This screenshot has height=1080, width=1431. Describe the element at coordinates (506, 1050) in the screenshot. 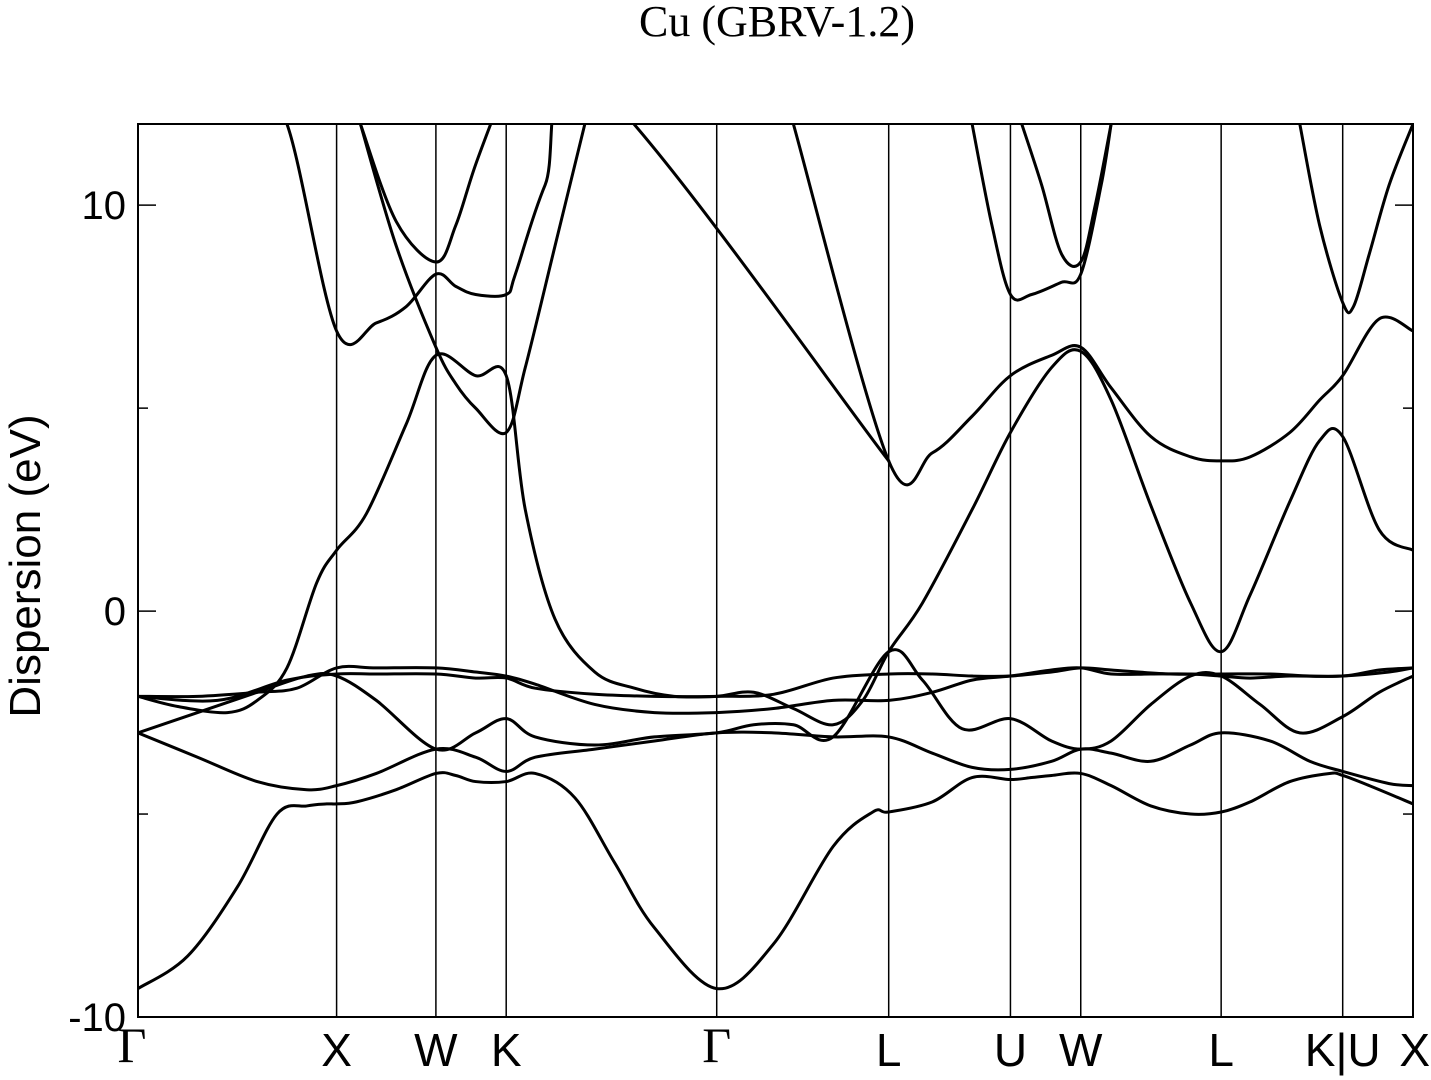

I see `kpoint-label: K` at that location.